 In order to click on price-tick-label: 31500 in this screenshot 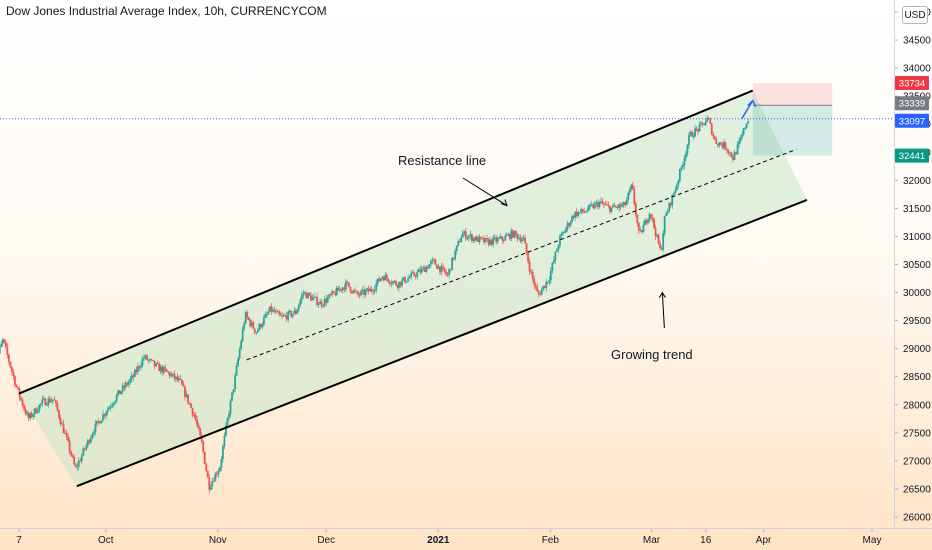, I will do `click(917, 209)`.